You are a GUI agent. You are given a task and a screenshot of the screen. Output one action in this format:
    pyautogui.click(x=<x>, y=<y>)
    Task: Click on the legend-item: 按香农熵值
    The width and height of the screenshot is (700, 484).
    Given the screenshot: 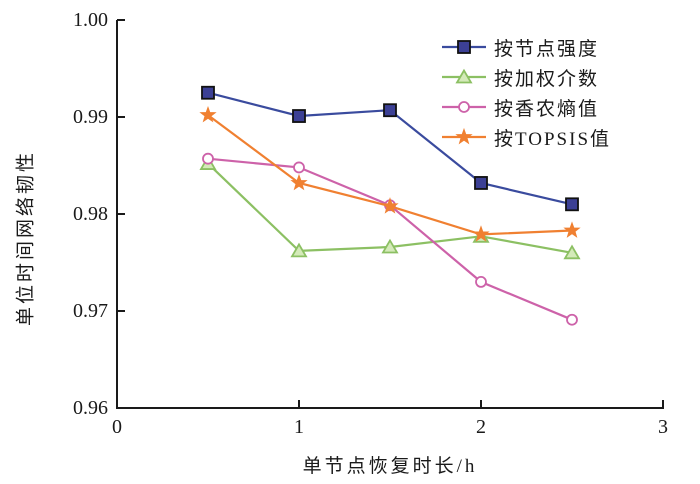 What is the action you would take?
    pyautogui.click(x=526, y=107)
    